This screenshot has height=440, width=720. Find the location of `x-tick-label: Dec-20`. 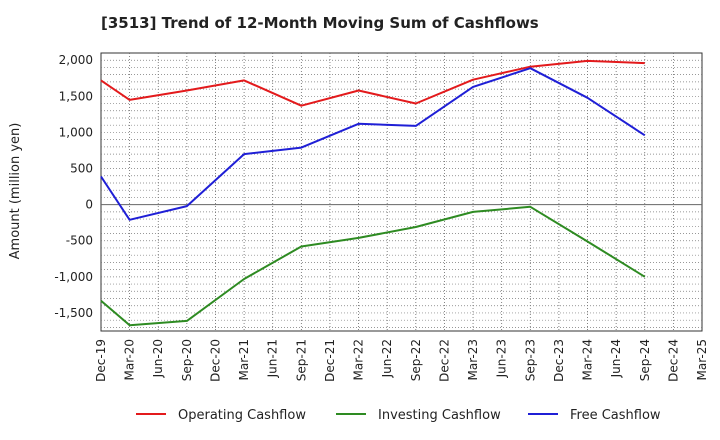

x-tick-label: Dec-20 is located at coordinates (215, 360).